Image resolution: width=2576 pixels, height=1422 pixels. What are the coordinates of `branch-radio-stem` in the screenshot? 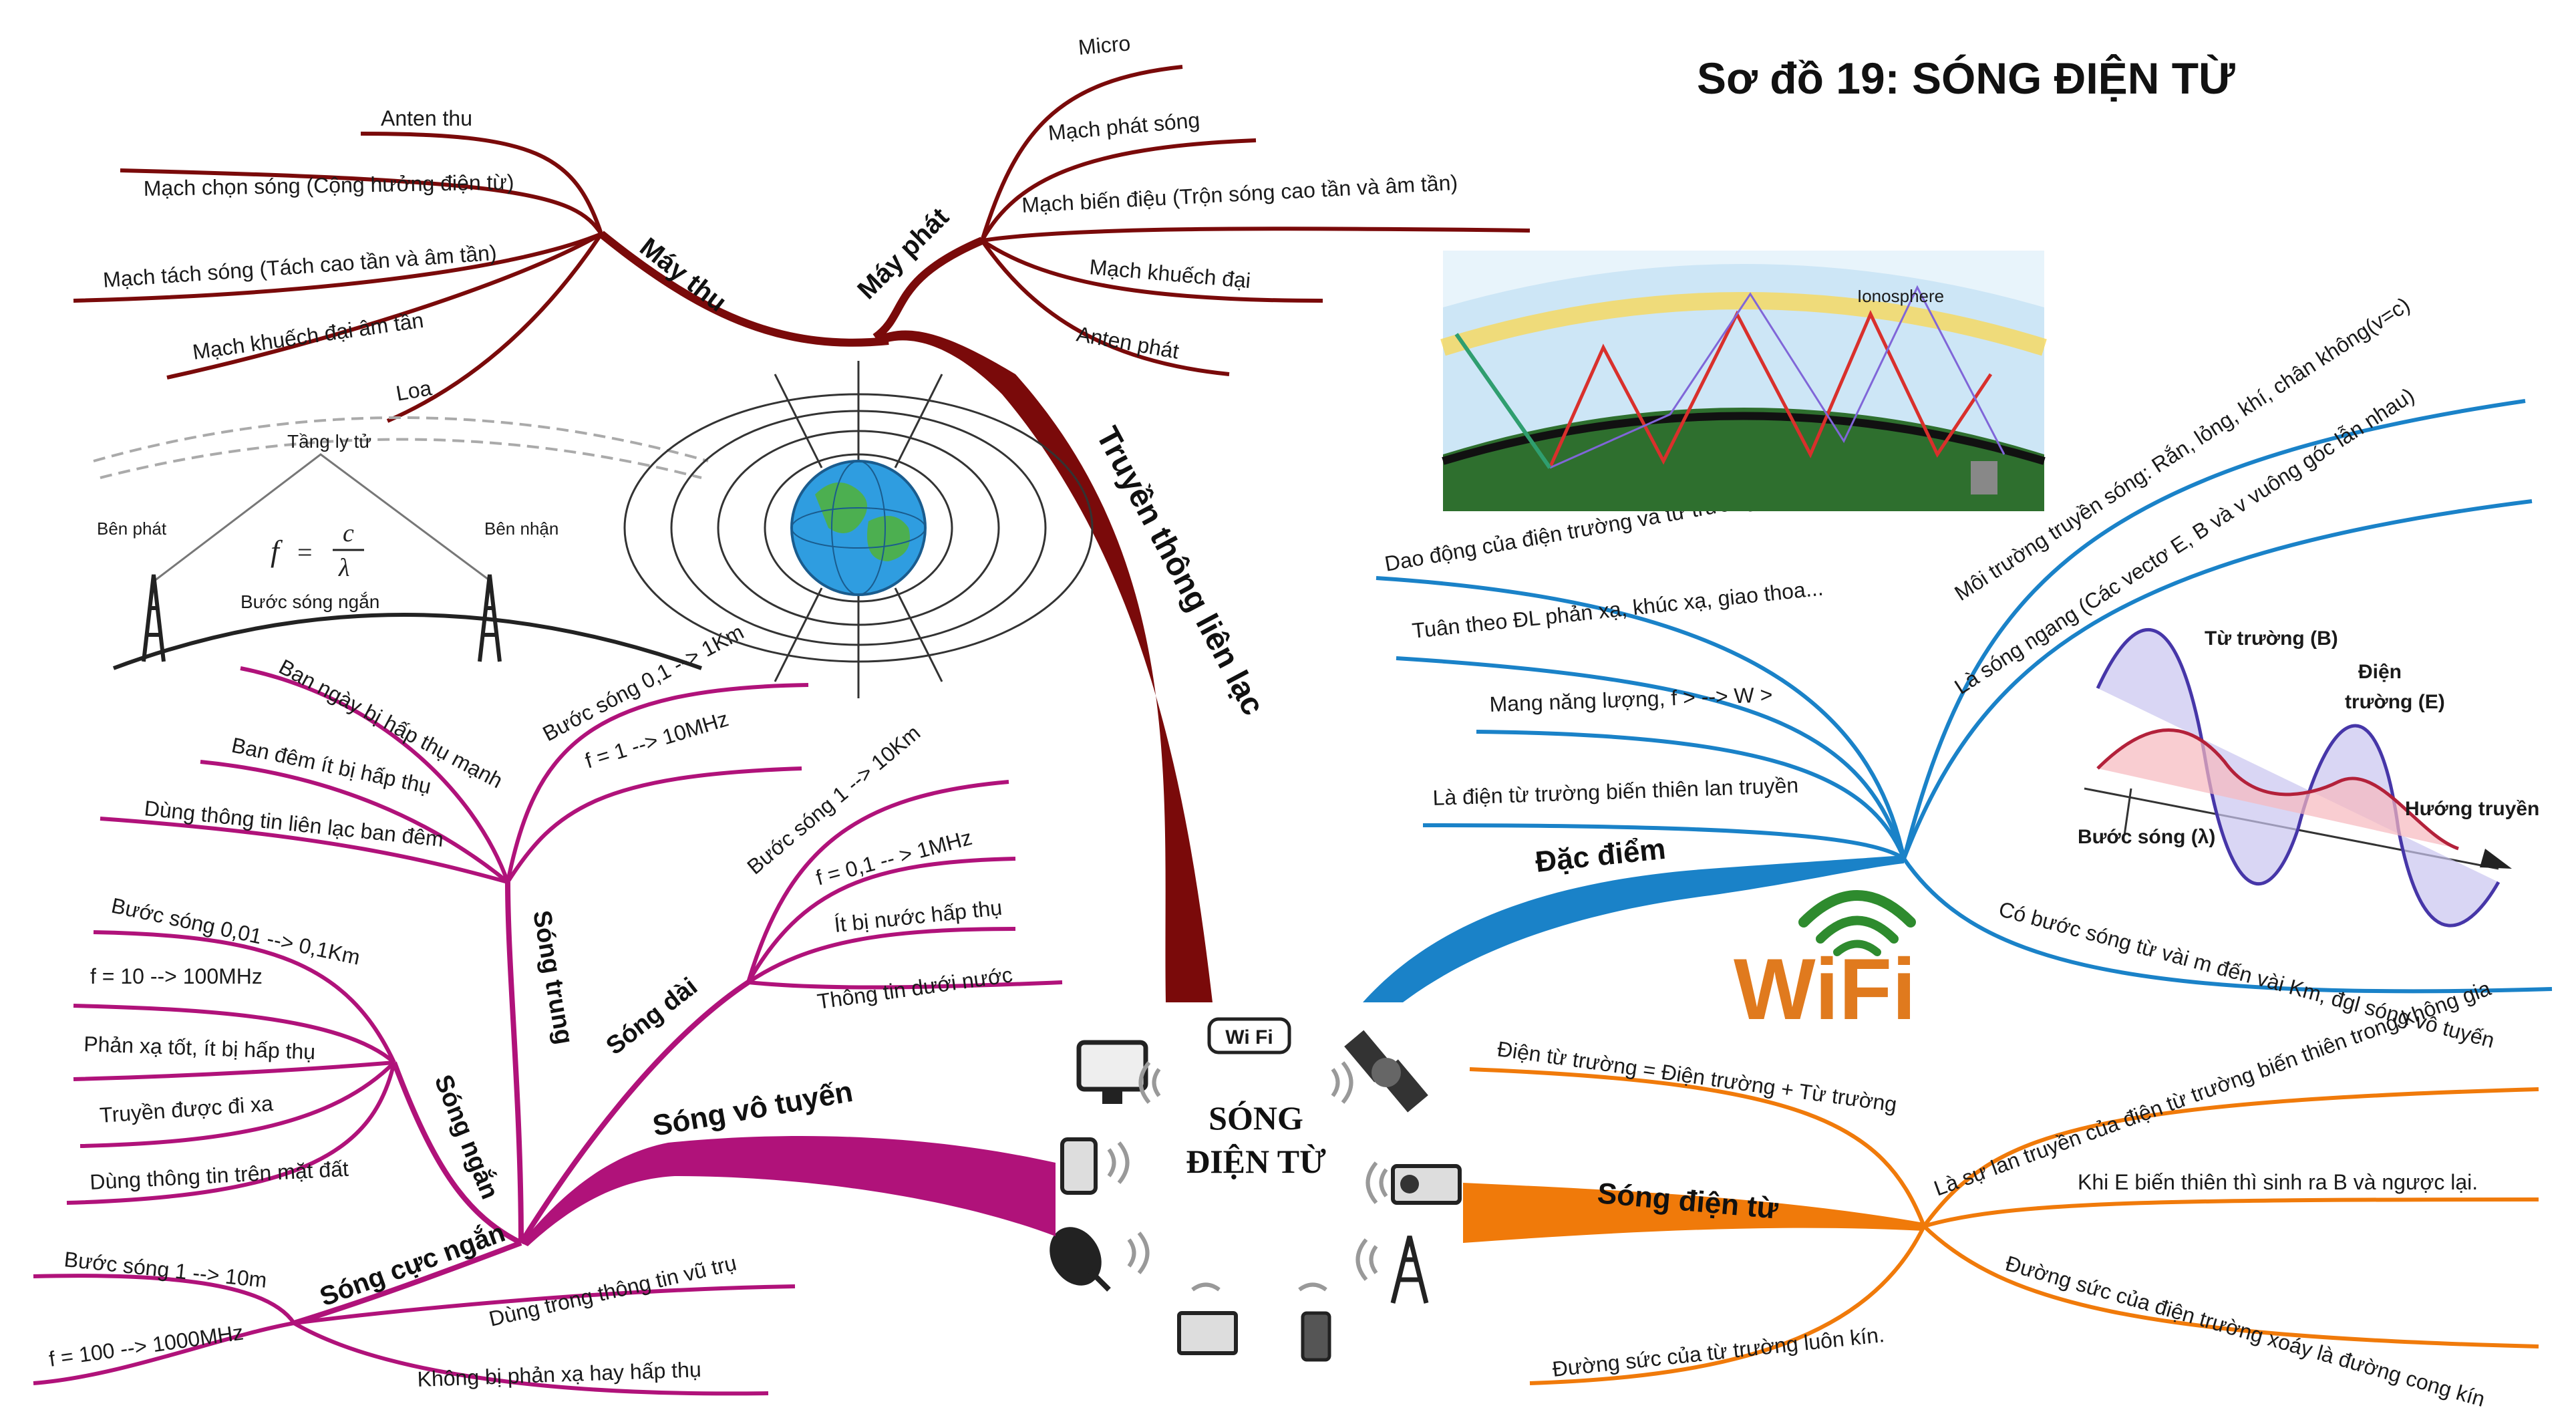 It's located at (788, 1191).